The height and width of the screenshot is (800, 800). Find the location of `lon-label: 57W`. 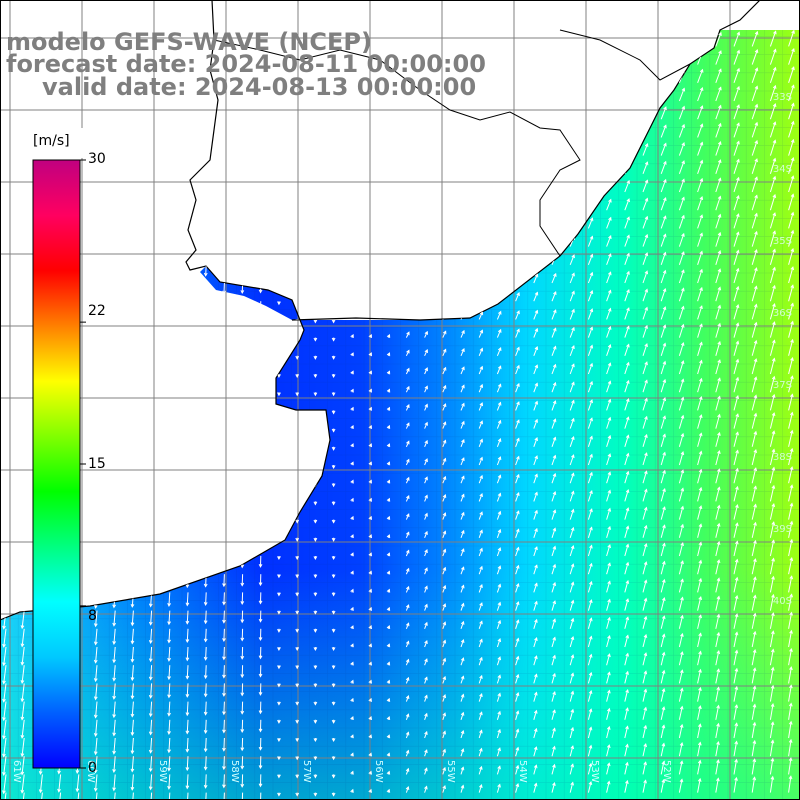

lon-label: 57W is located at coordinates (306, 771).